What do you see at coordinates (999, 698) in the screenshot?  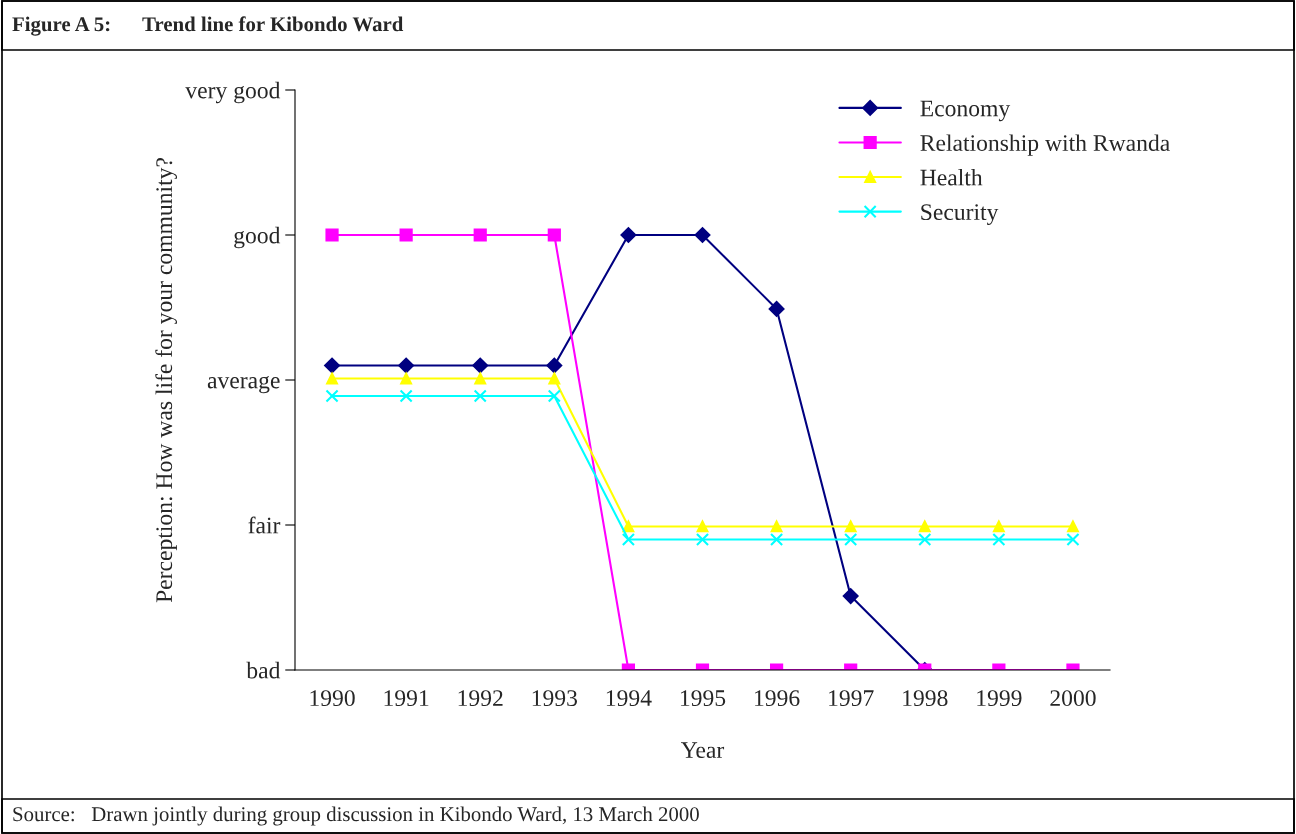 I see `x-tick-label: 1999` at bounding box center [999, 698].